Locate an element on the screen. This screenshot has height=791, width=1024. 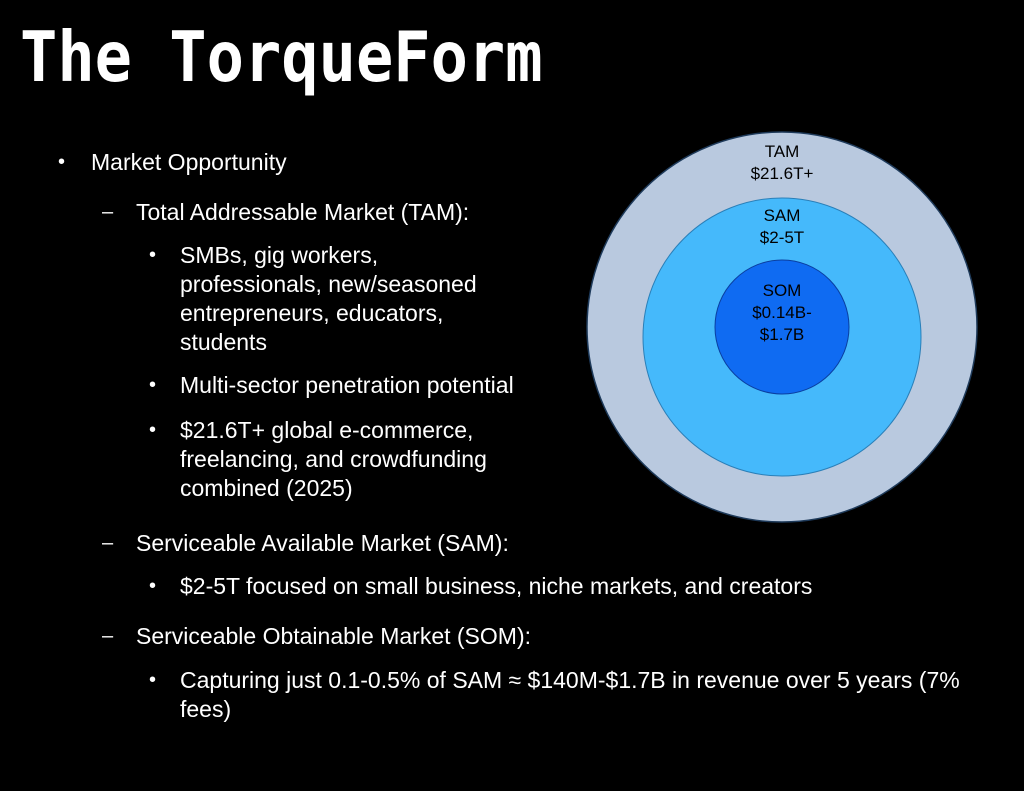
bullet-market-opportunity: • Market Opportunity is located at coordinates (172, 162).